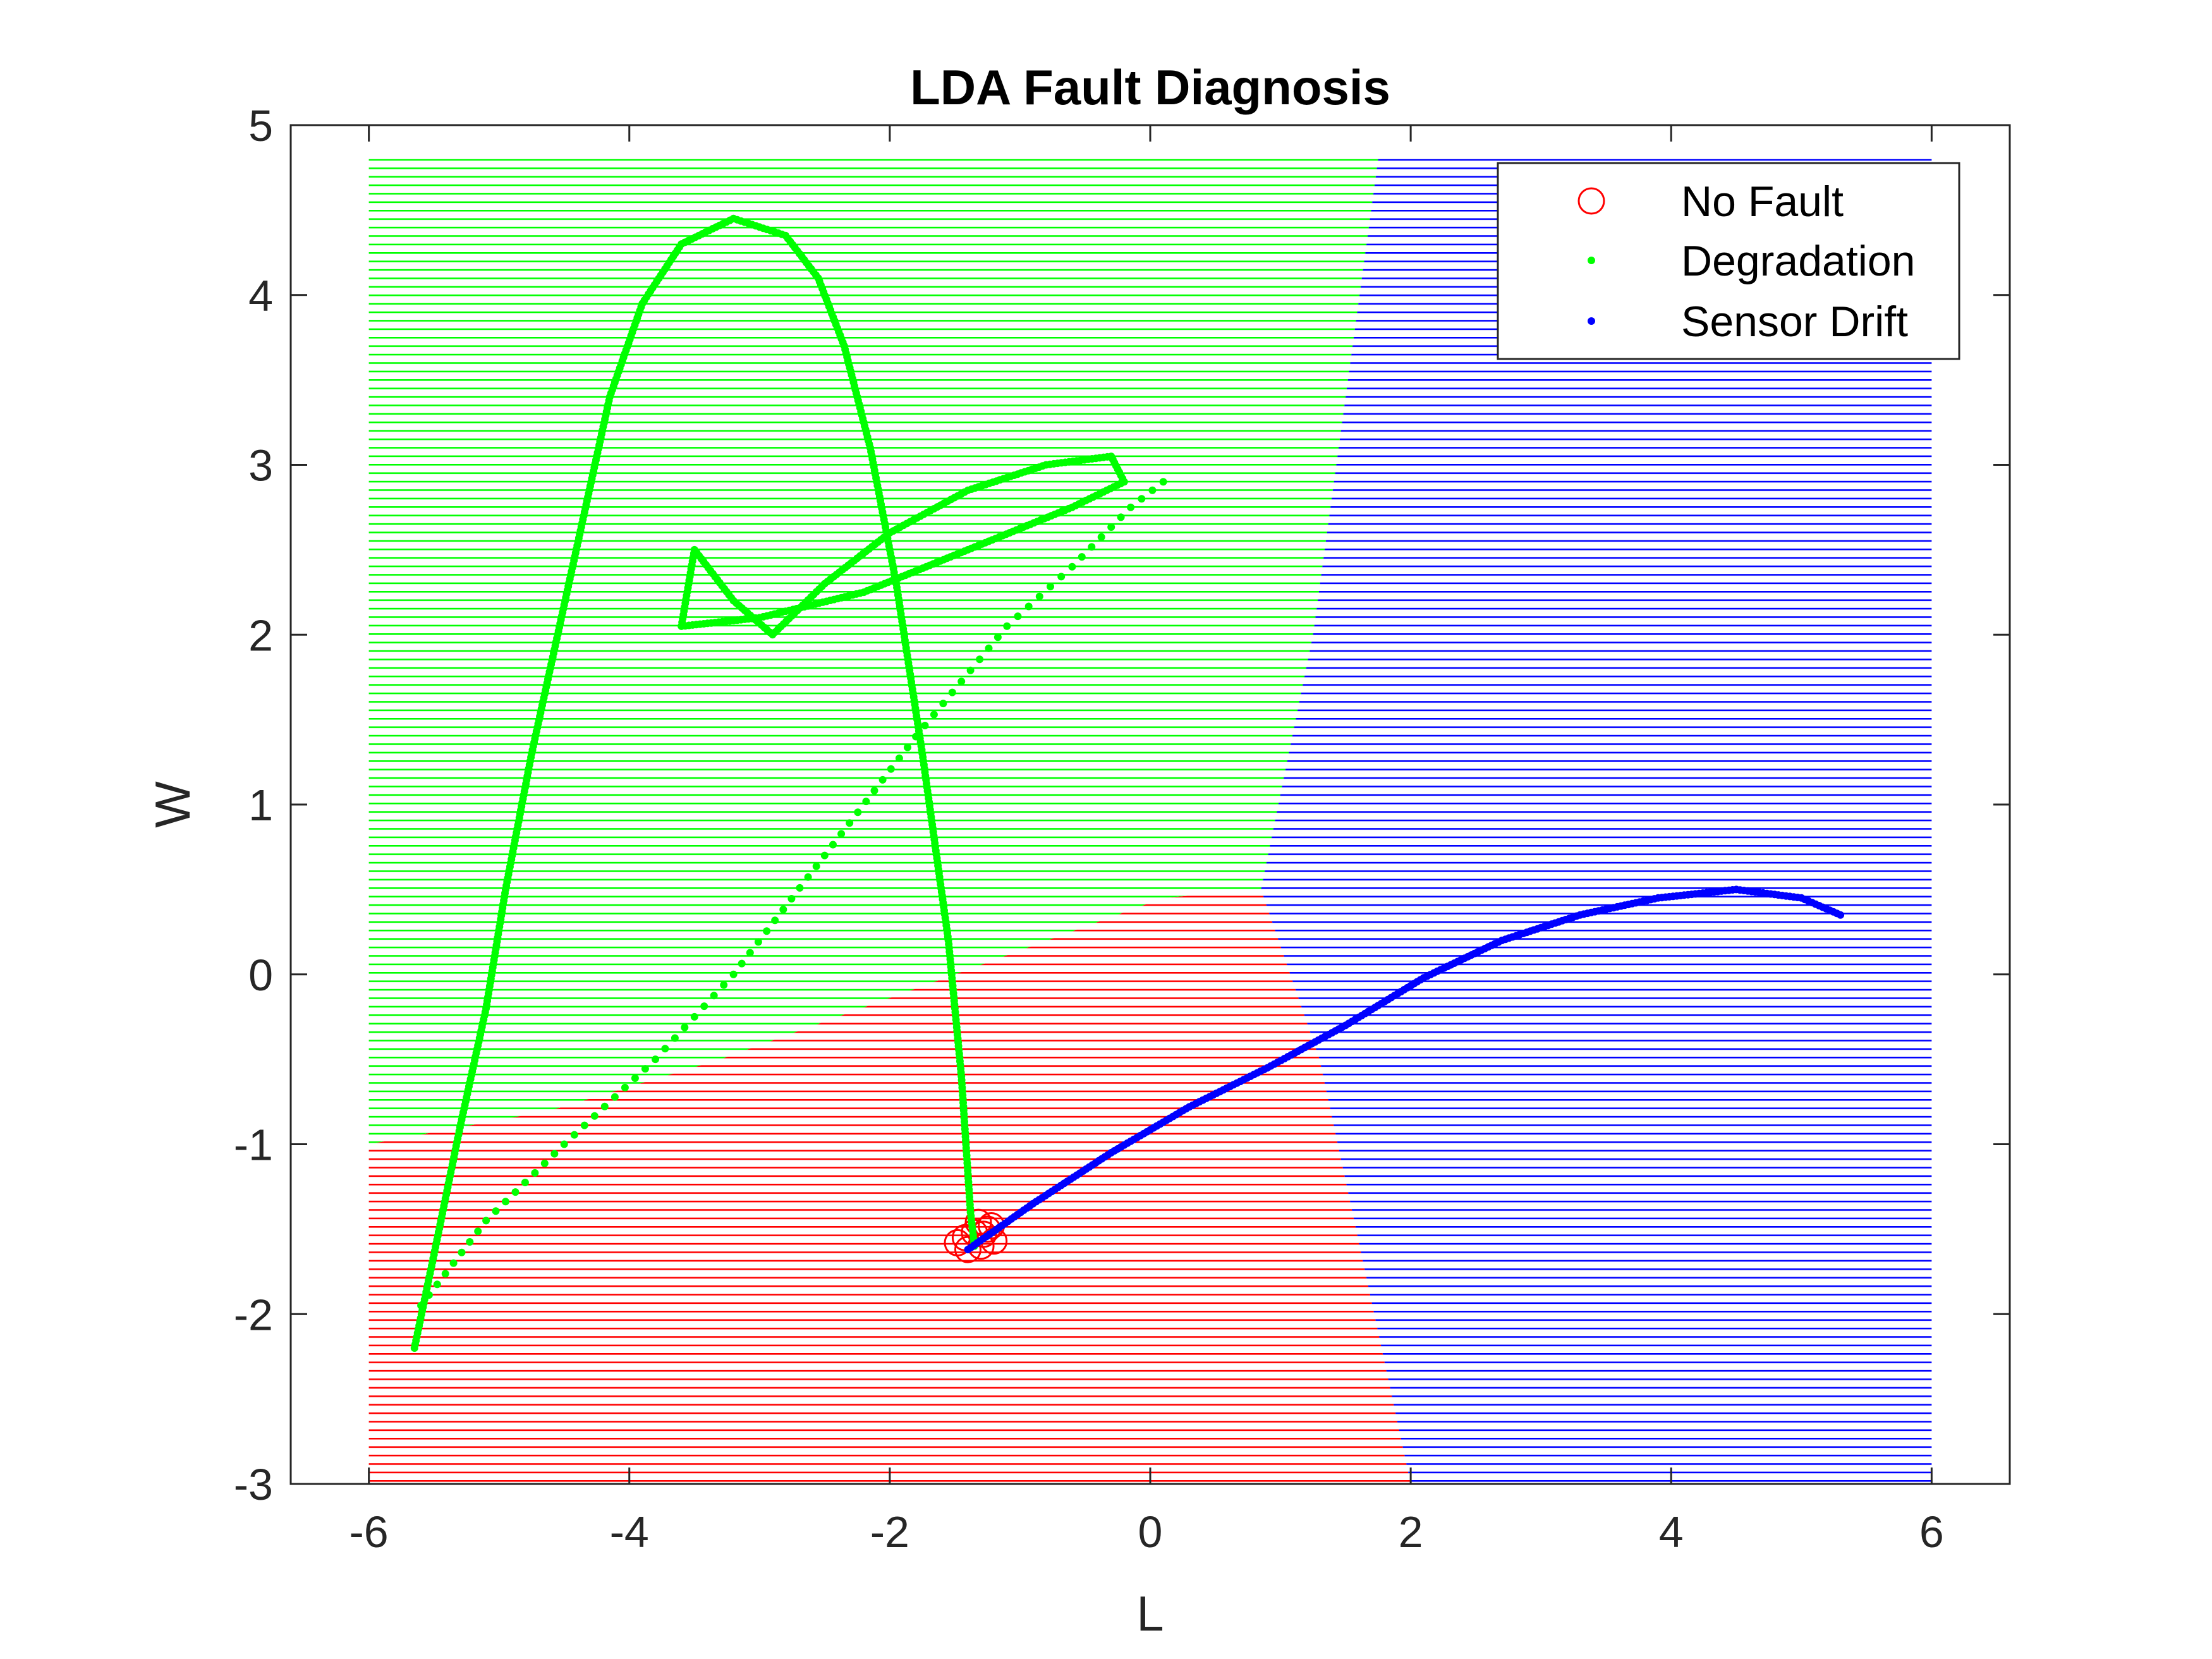 This screenshot has height=1659, width=2212. What do you see at coordinates (629, 1532) in the screenshot?
I see `x-tick-label: -4` at bounding box center [629, 1532].